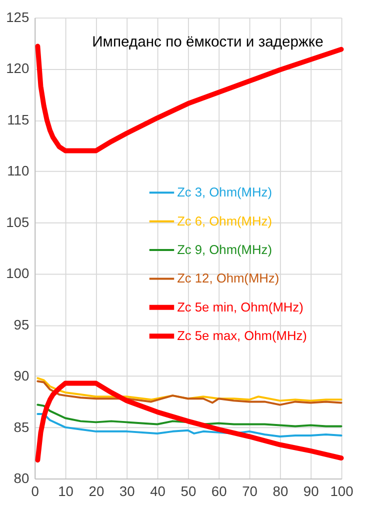 Image resolution: width=367 pixels, height=505 pixels. I want to click on legend-label: Zc 9, Ohm(MHz), so click(224, 249).